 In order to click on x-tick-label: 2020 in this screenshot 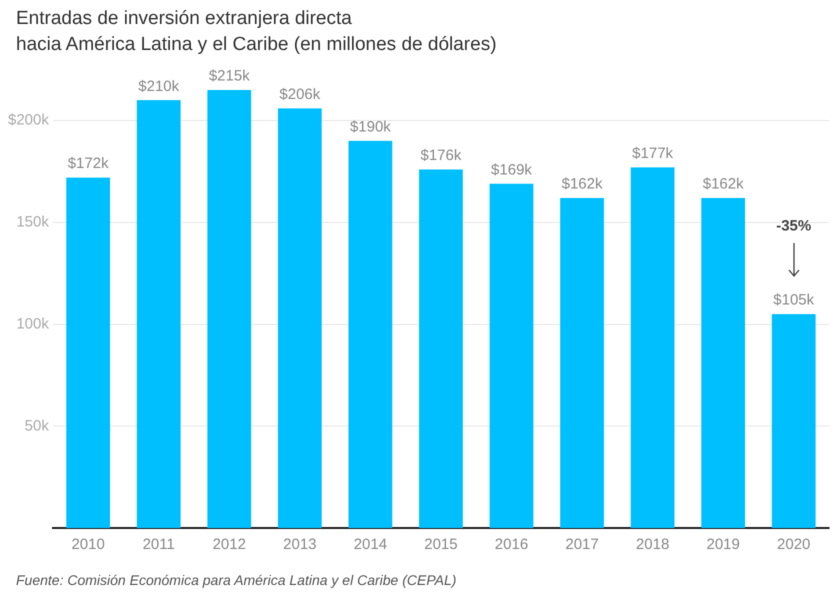, I will do `click(793, 545)`.